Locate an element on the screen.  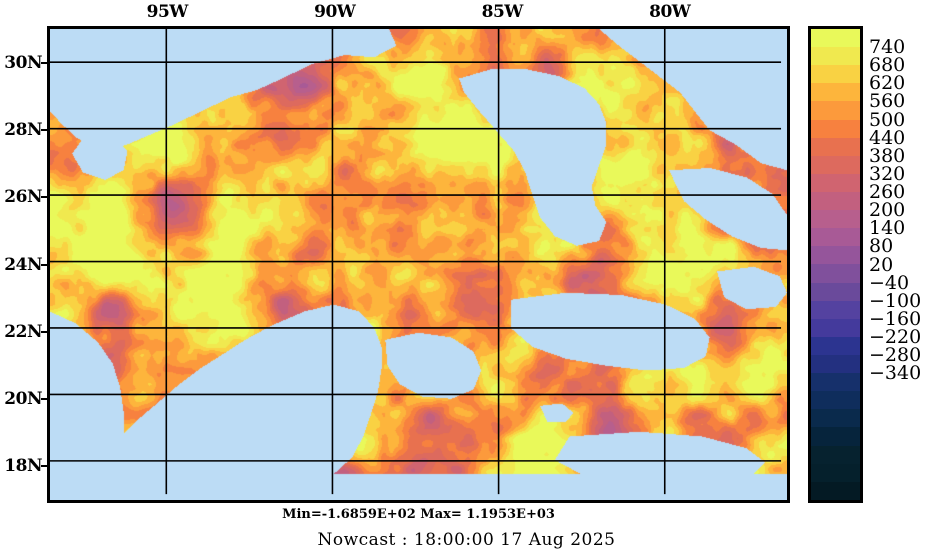
colorbar-tick-label: 440 is located at coordinates (887, 137).